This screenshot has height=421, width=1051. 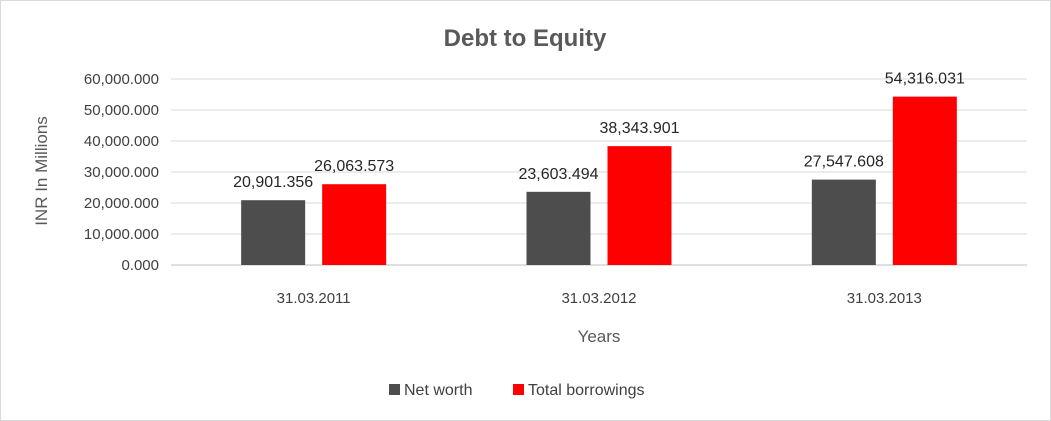 What do you see at coordinates (140, 265) in the screenshot?
I see `y-tick-label: 0.000` at bounding box center [140, 265].